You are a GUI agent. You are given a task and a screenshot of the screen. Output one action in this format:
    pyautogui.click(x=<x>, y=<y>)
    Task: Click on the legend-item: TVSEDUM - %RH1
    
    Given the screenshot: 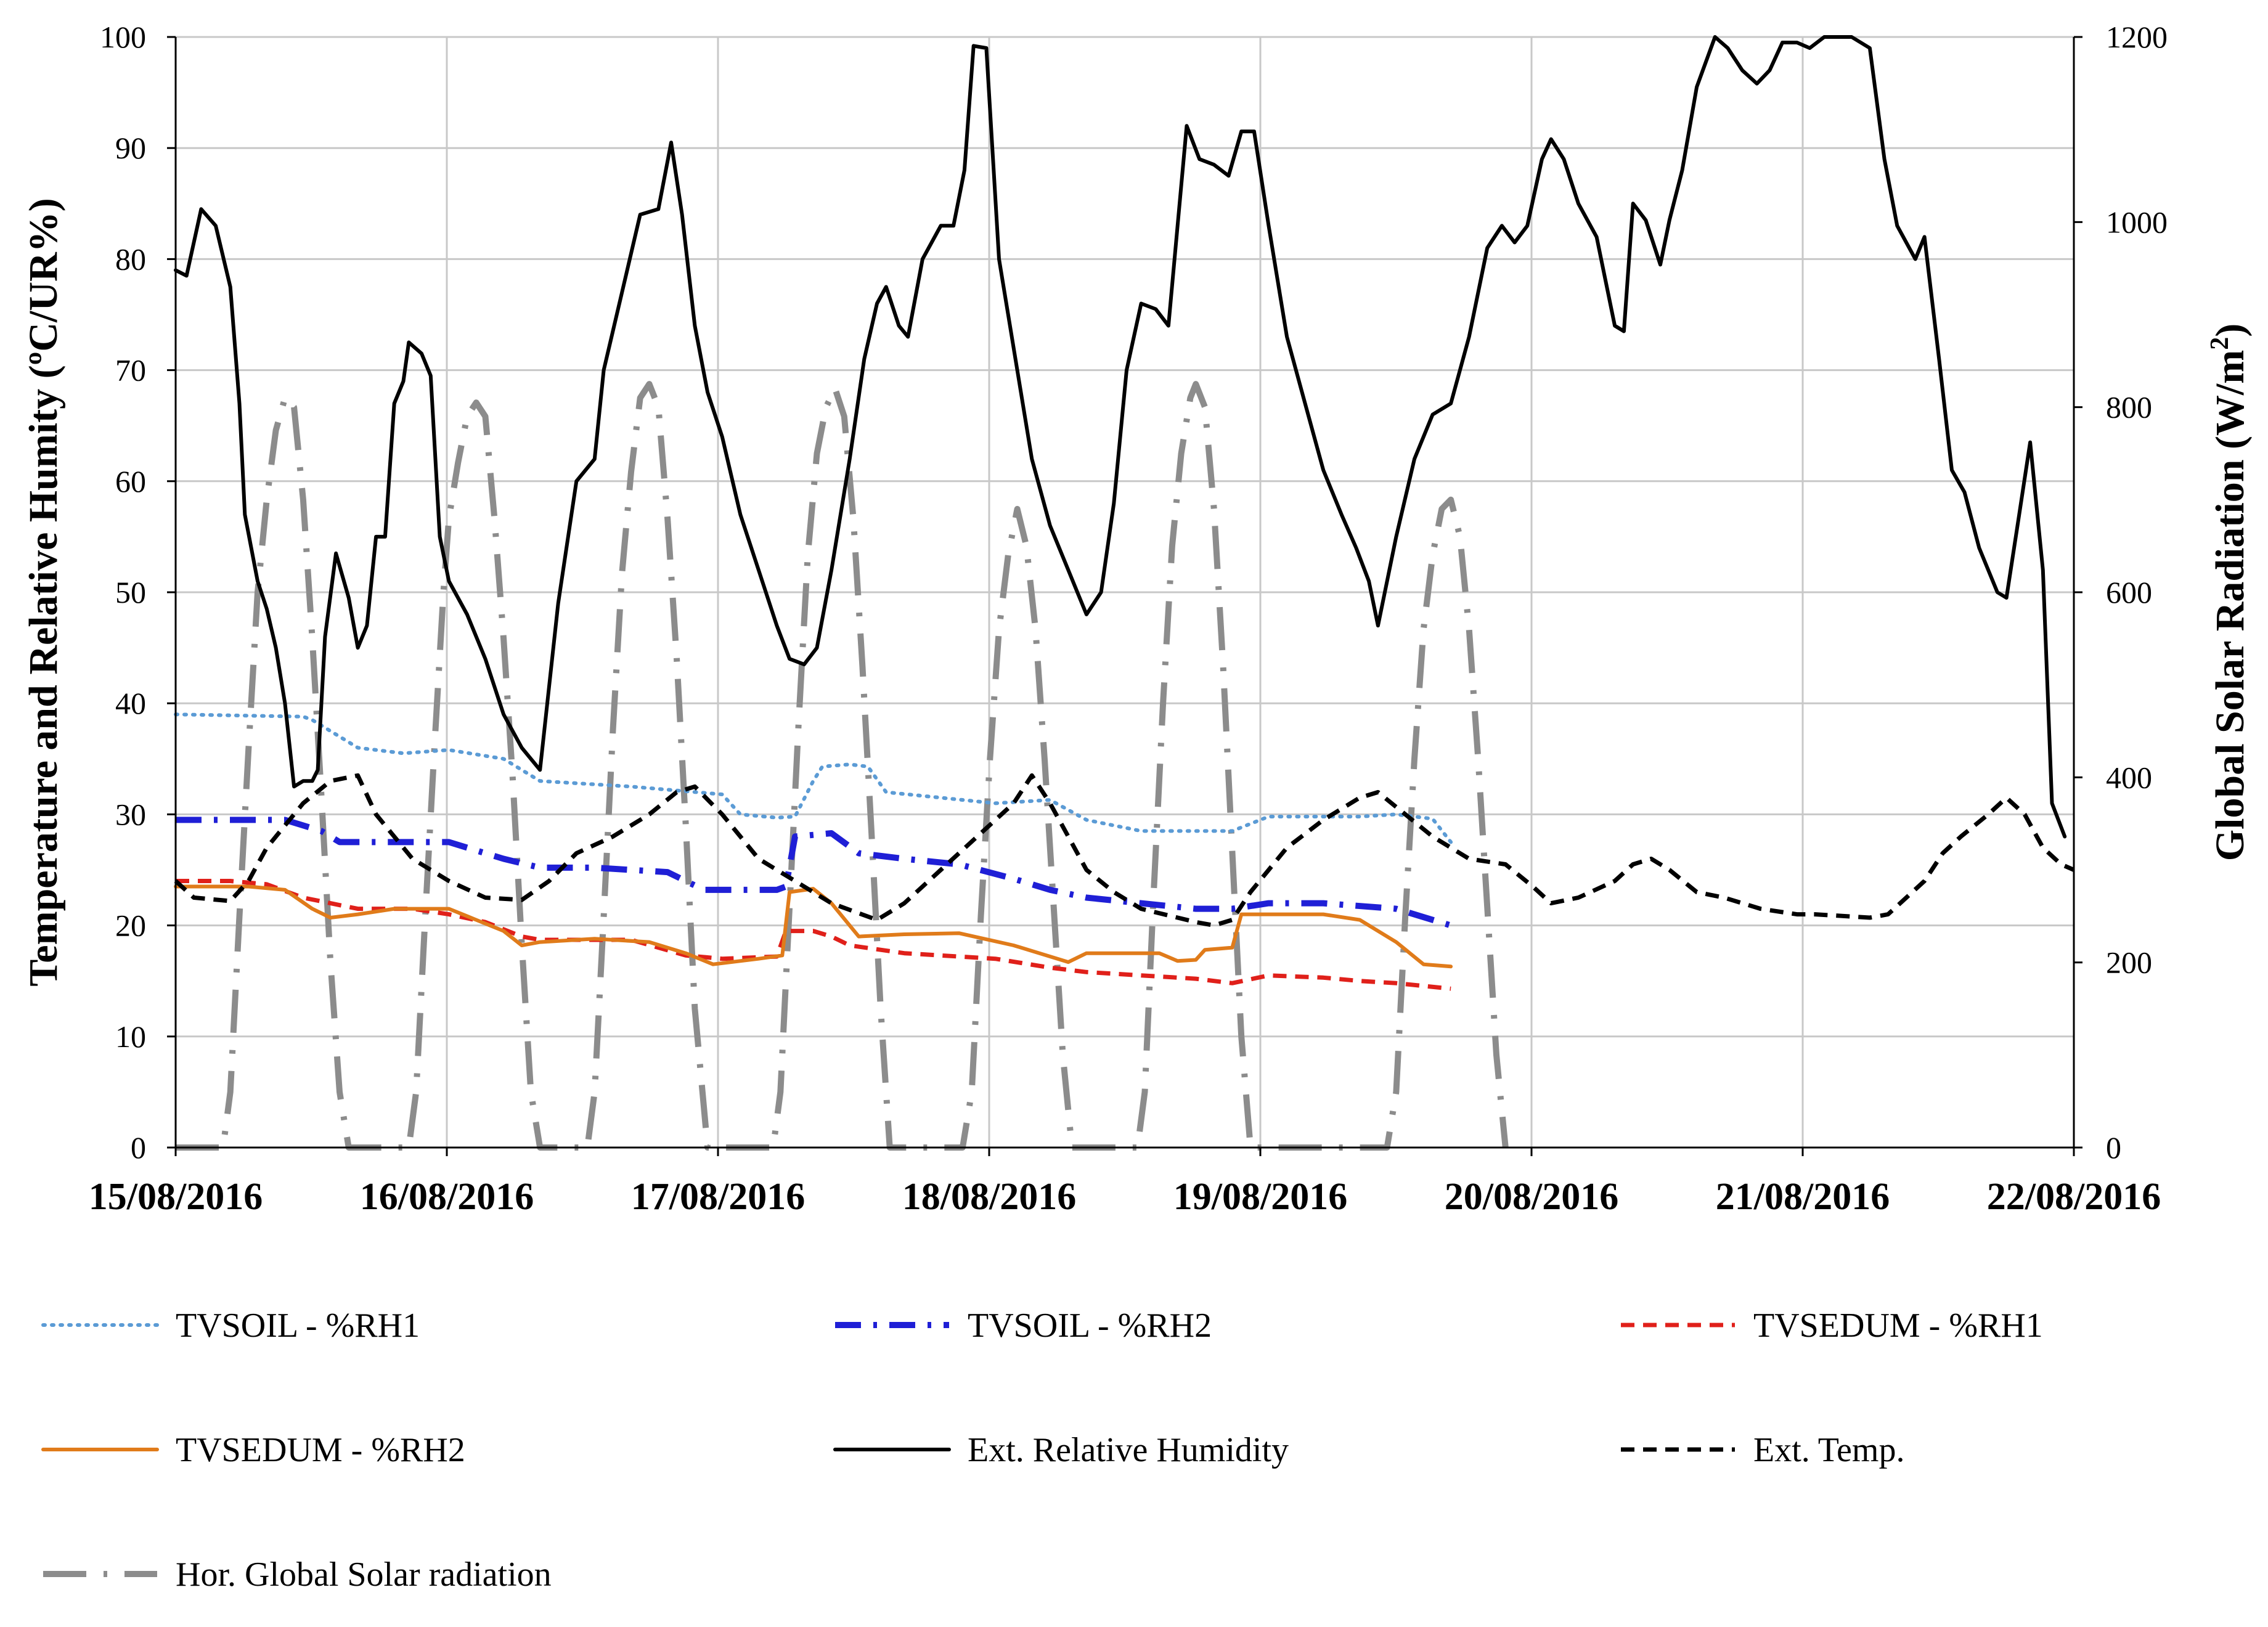 What is the action you would take?
    pyautogui.click(x=1832, y=1326)
    